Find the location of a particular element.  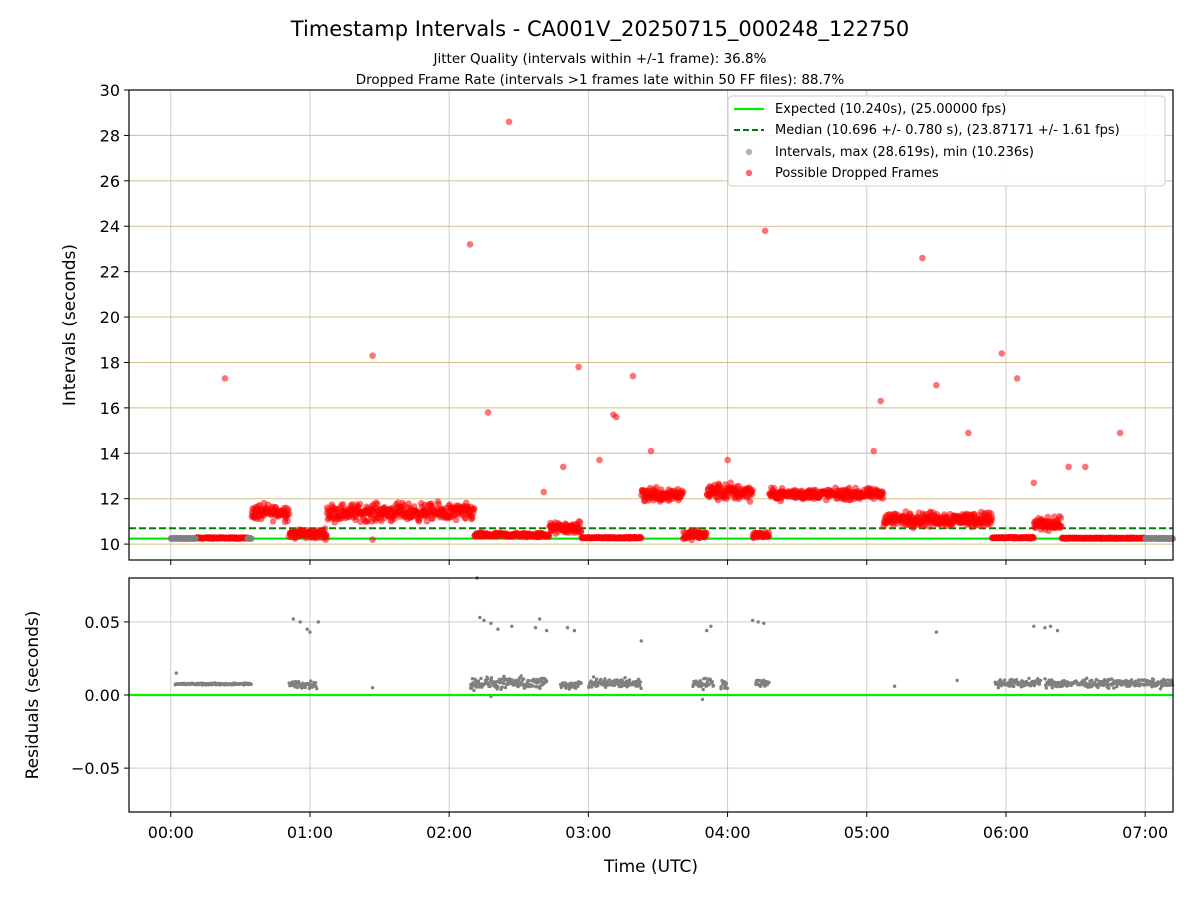

y-tick-label: 0.00 is located at coordinates (102, 695).